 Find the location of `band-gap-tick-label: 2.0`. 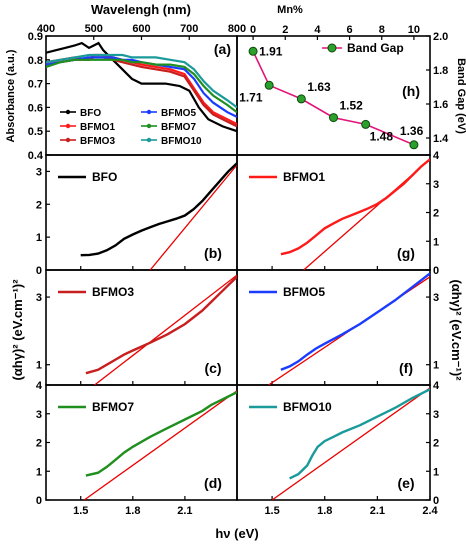

band-gap-tick-label: 2.0 is located at coordinates (440, 37).